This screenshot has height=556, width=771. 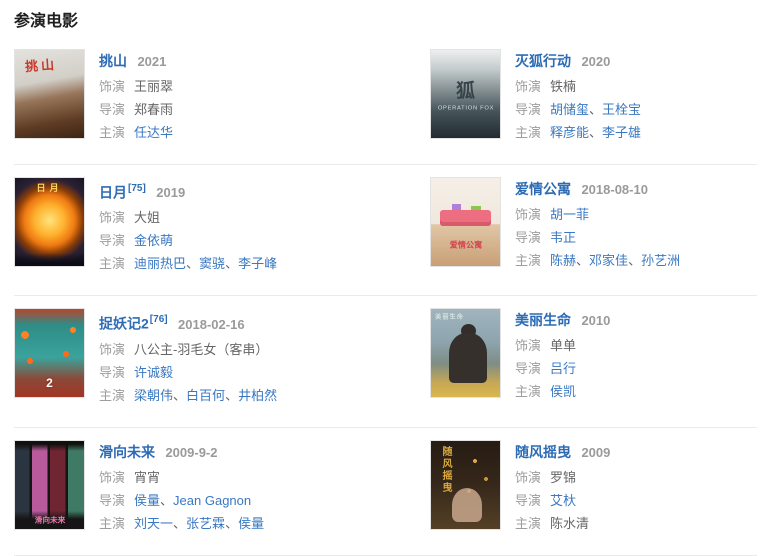 I want to click on movie-poster: 滑向未来, so click(x=49, y=484).